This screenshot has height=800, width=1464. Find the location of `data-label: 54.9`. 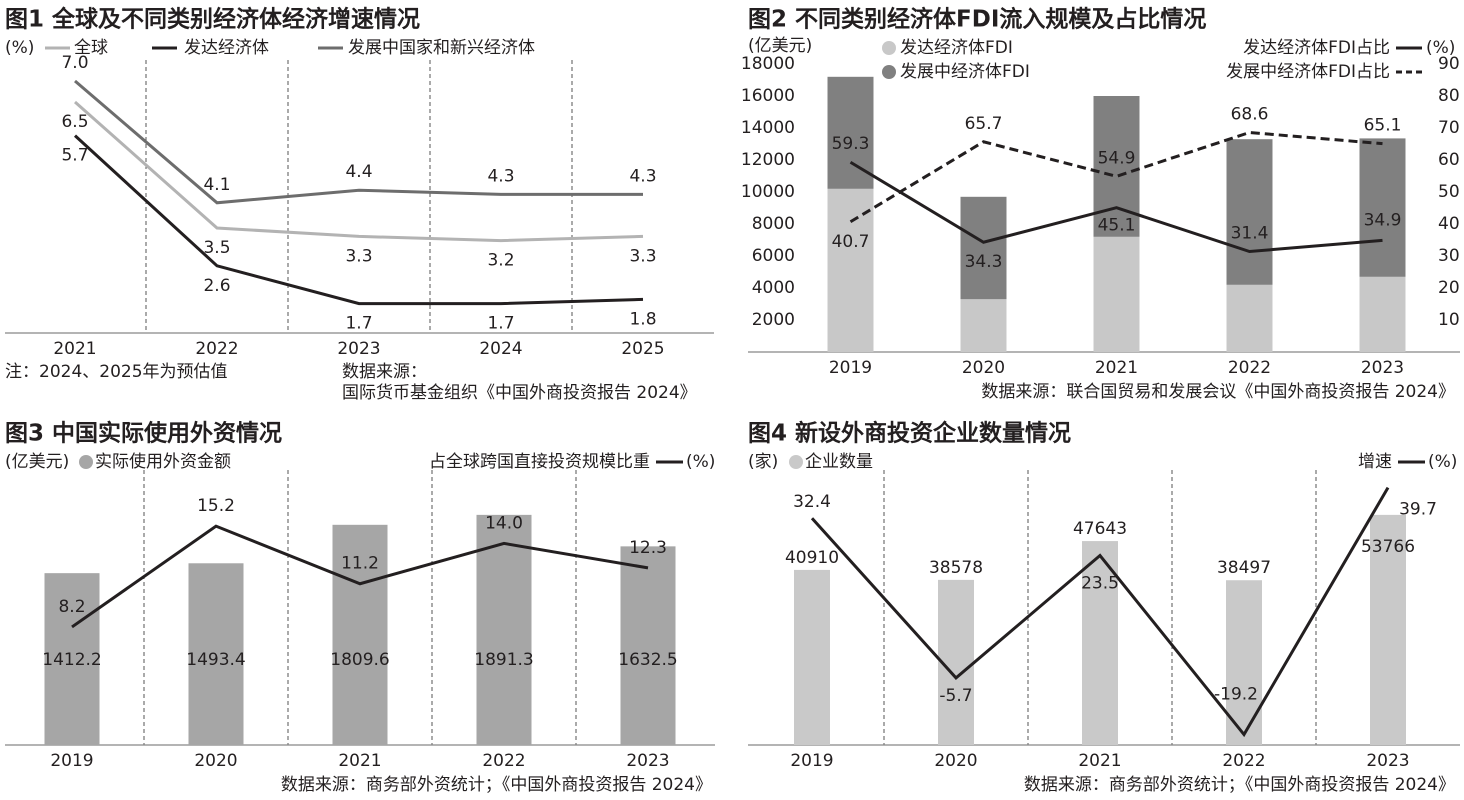

data-label: 54.9 is located at coordinates (1117, 158).